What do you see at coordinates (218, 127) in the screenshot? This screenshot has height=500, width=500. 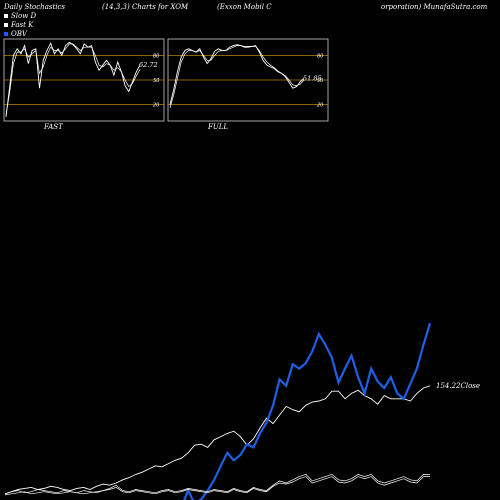 I see `full-panel-caption: FULL` at bounding box center [218, 127].